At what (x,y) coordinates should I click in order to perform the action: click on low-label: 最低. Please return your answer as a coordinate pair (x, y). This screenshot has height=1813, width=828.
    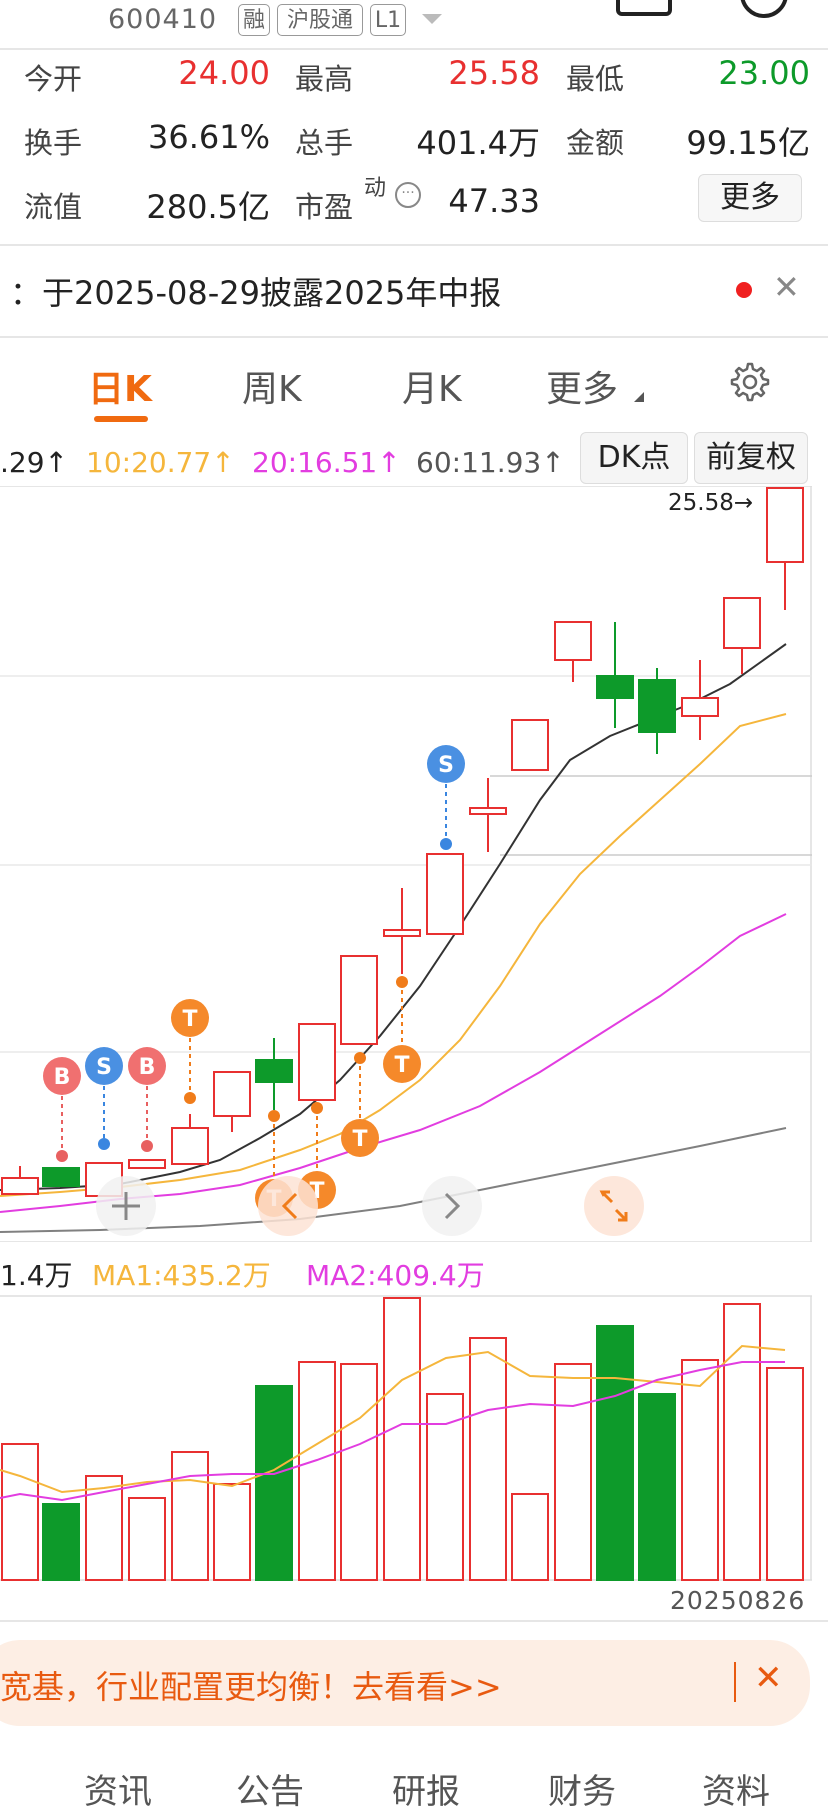
    Looking at the image, I should click on (595, 79).